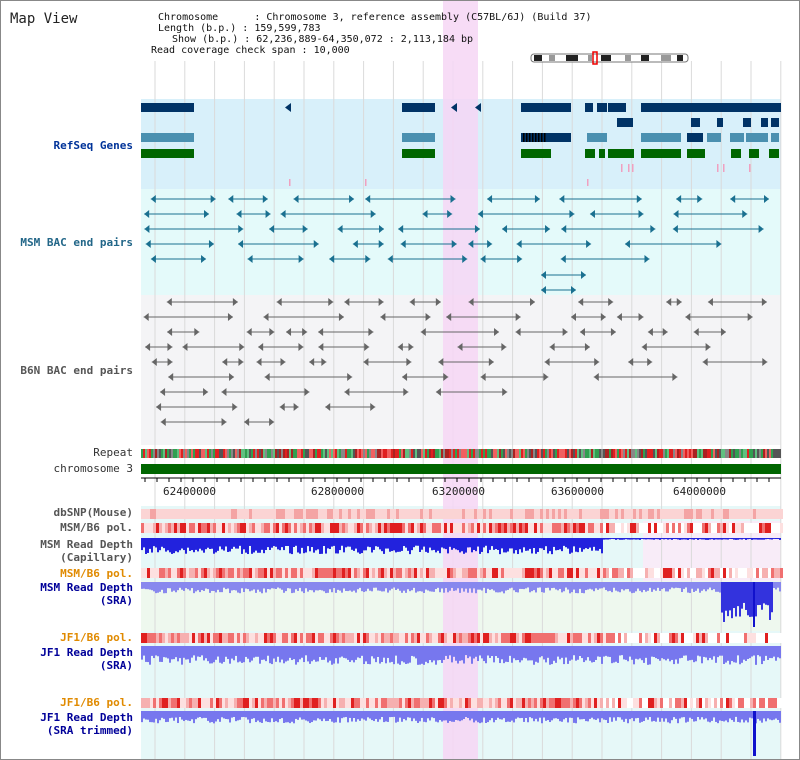 The image size is (800, 760). Describe the element at coordinates (86, 587) in the screenshot. I see `track-label-msm-depth-sra: MSM Read Depth` at that location.